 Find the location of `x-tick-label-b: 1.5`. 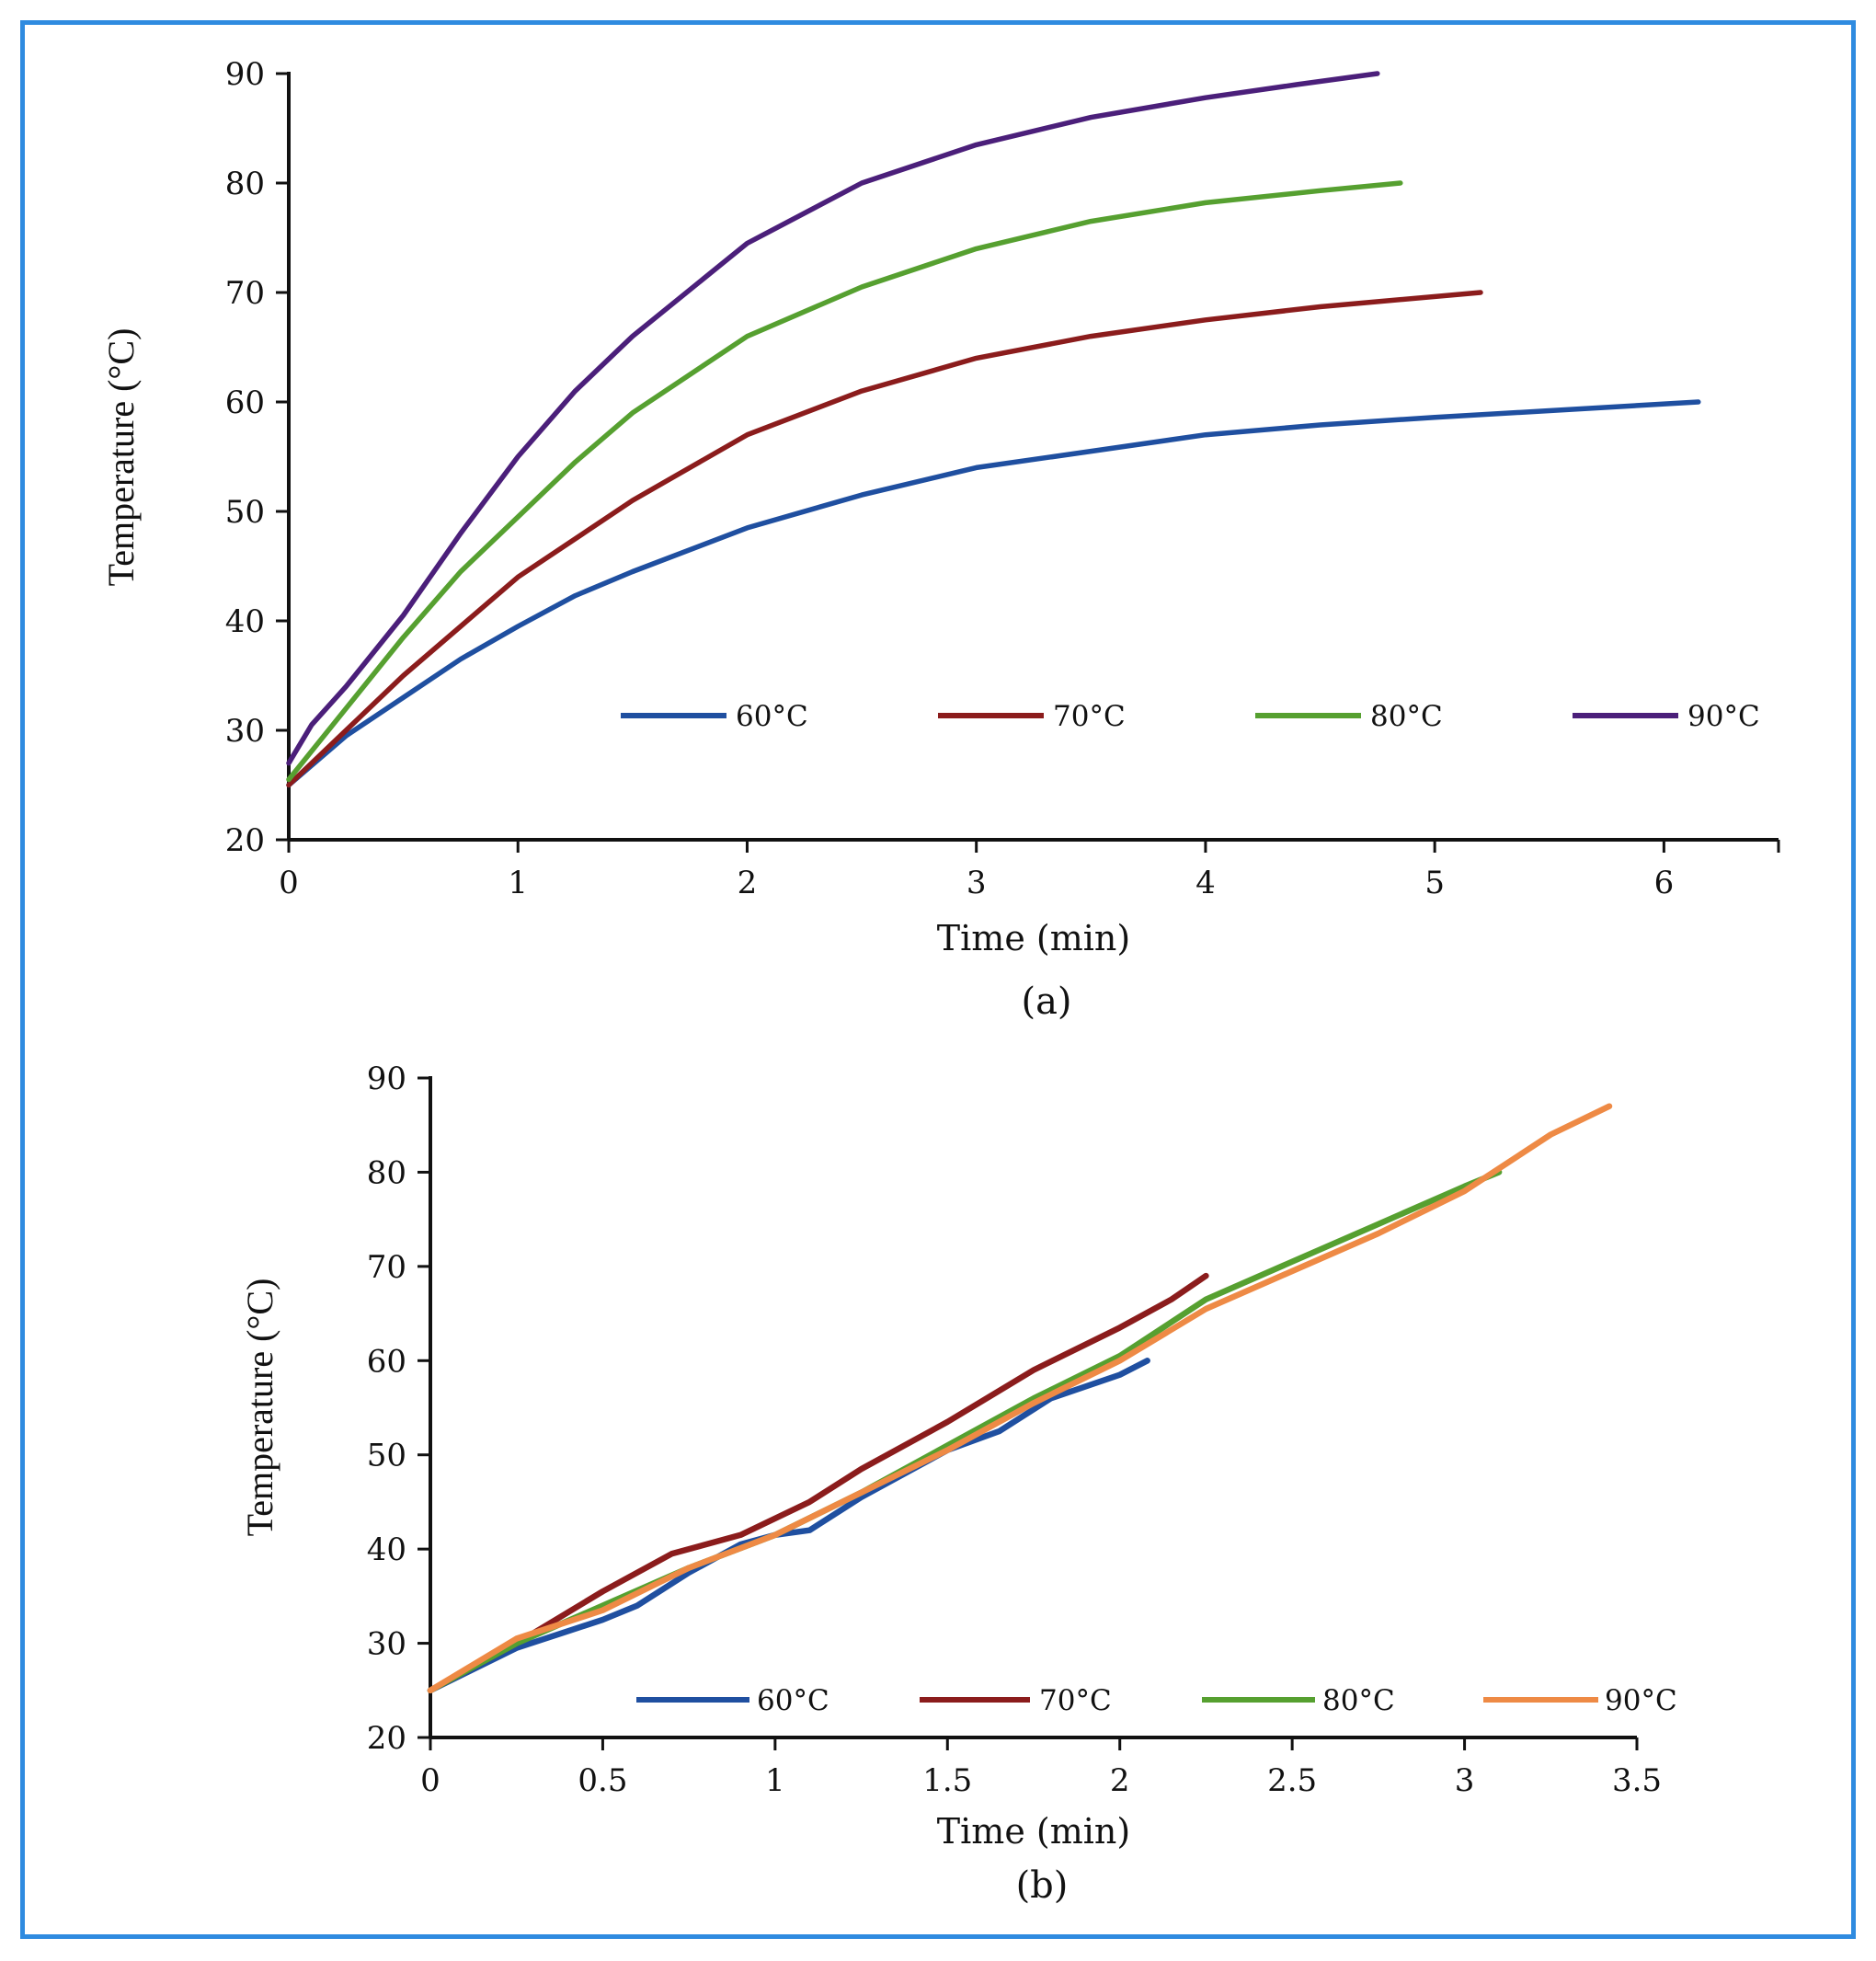

x-tick-label-b: 1.5 is located at coordinates (947, 1780).